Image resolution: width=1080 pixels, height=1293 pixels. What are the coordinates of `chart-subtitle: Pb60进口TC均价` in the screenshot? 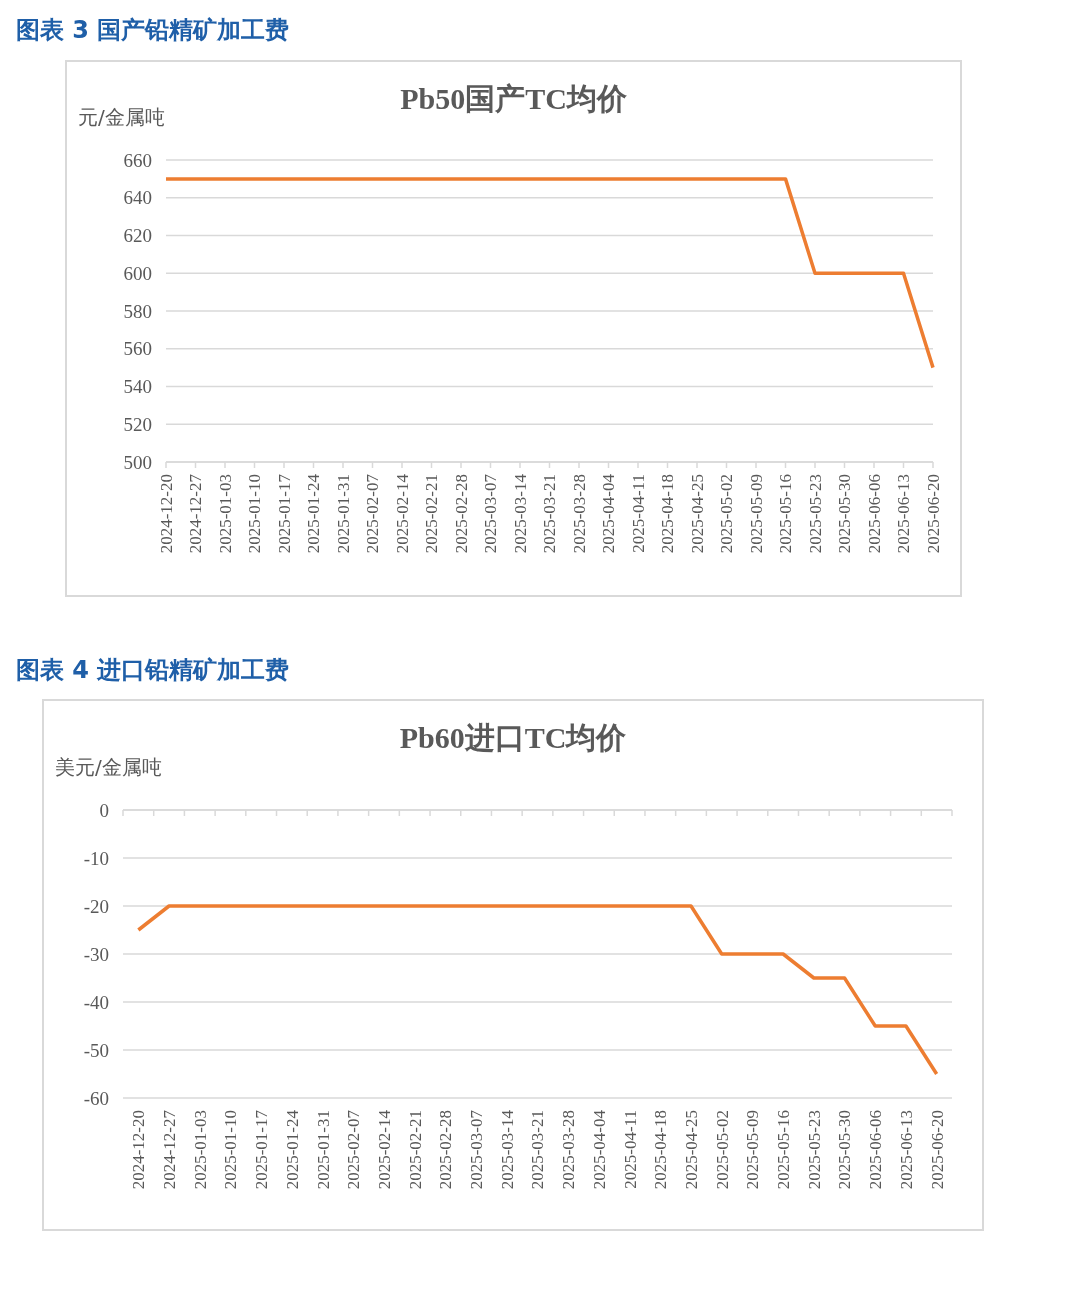 It's located at (513, 737).